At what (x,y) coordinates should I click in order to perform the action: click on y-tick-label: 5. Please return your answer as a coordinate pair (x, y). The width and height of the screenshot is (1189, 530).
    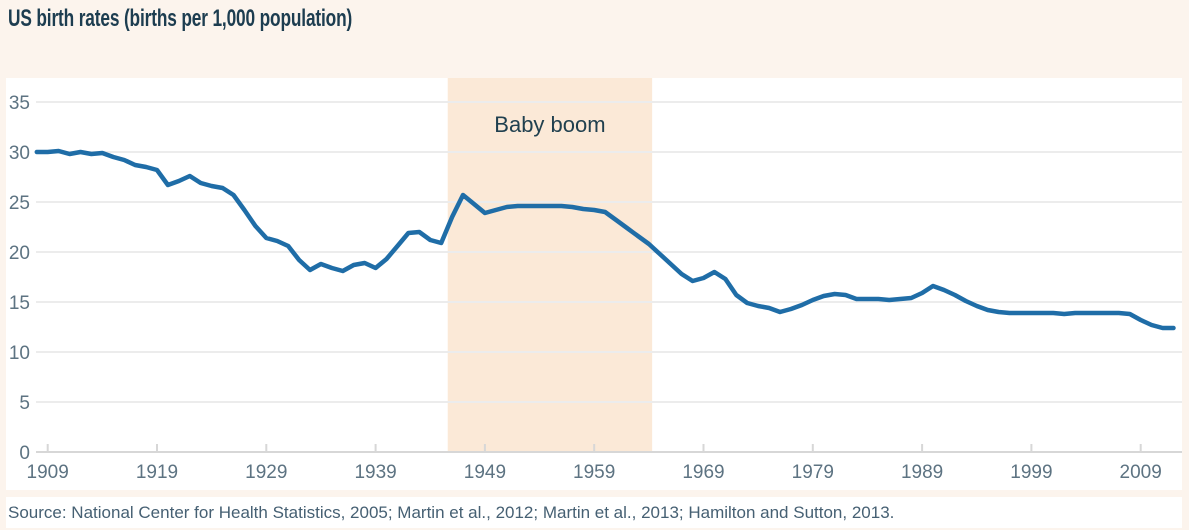
    Looking at the image, I should click on (24, 403).